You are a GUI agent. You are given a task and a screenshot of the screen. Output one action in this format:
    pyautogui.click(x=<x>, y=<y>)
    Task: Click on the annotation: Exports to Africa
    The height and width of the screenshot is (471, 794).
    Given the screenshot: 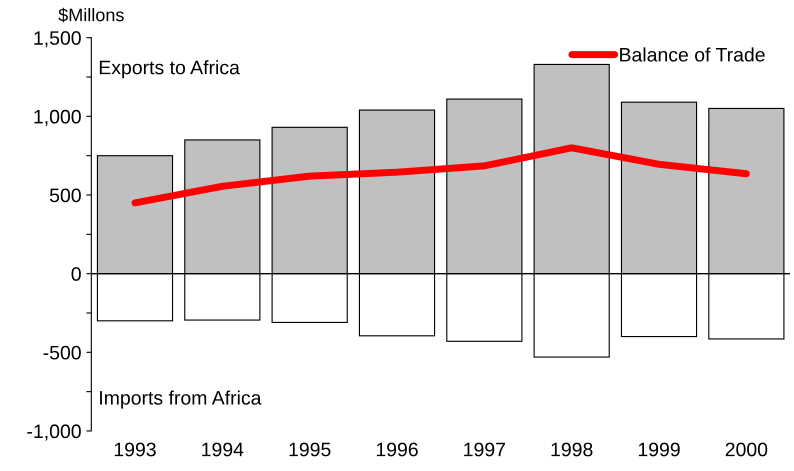 What is the action you would take?
    pyautogui.click(x=170, y=69)
    